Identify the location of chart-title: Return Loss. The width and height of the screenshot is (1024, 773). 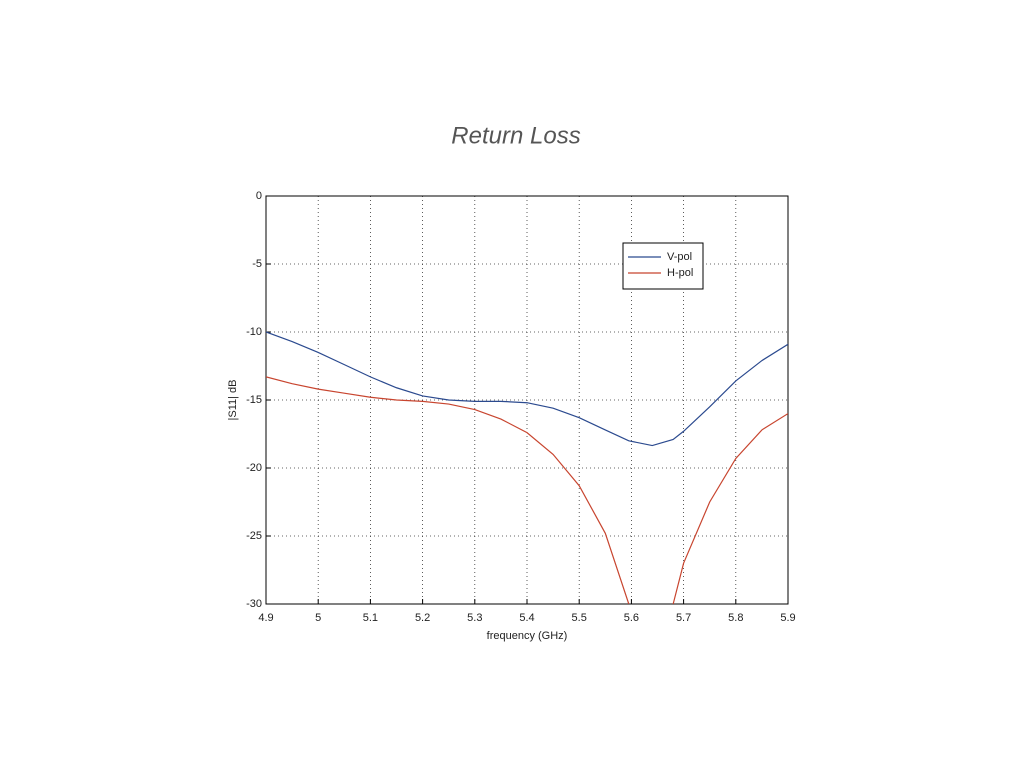
(515, 135).